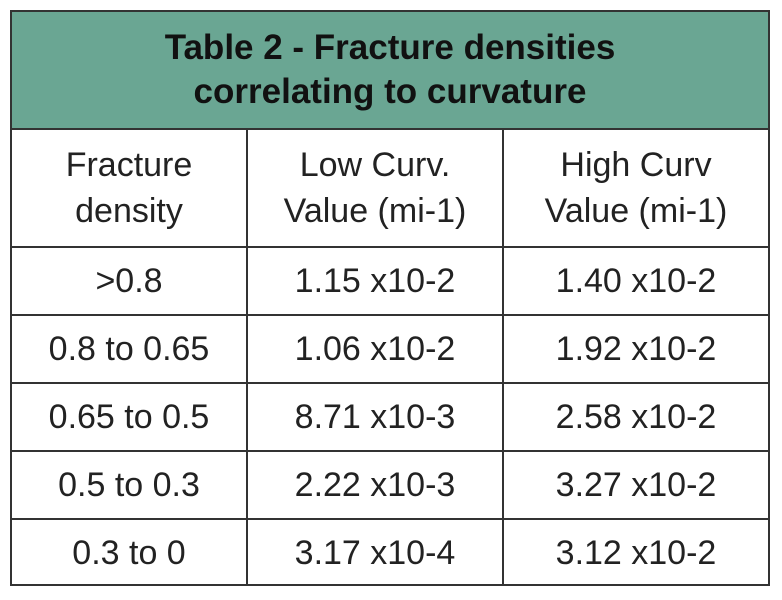 The height and width of the screenshot is (600, 782). I want to click on header-line: Low Curv., so click(375, 165).